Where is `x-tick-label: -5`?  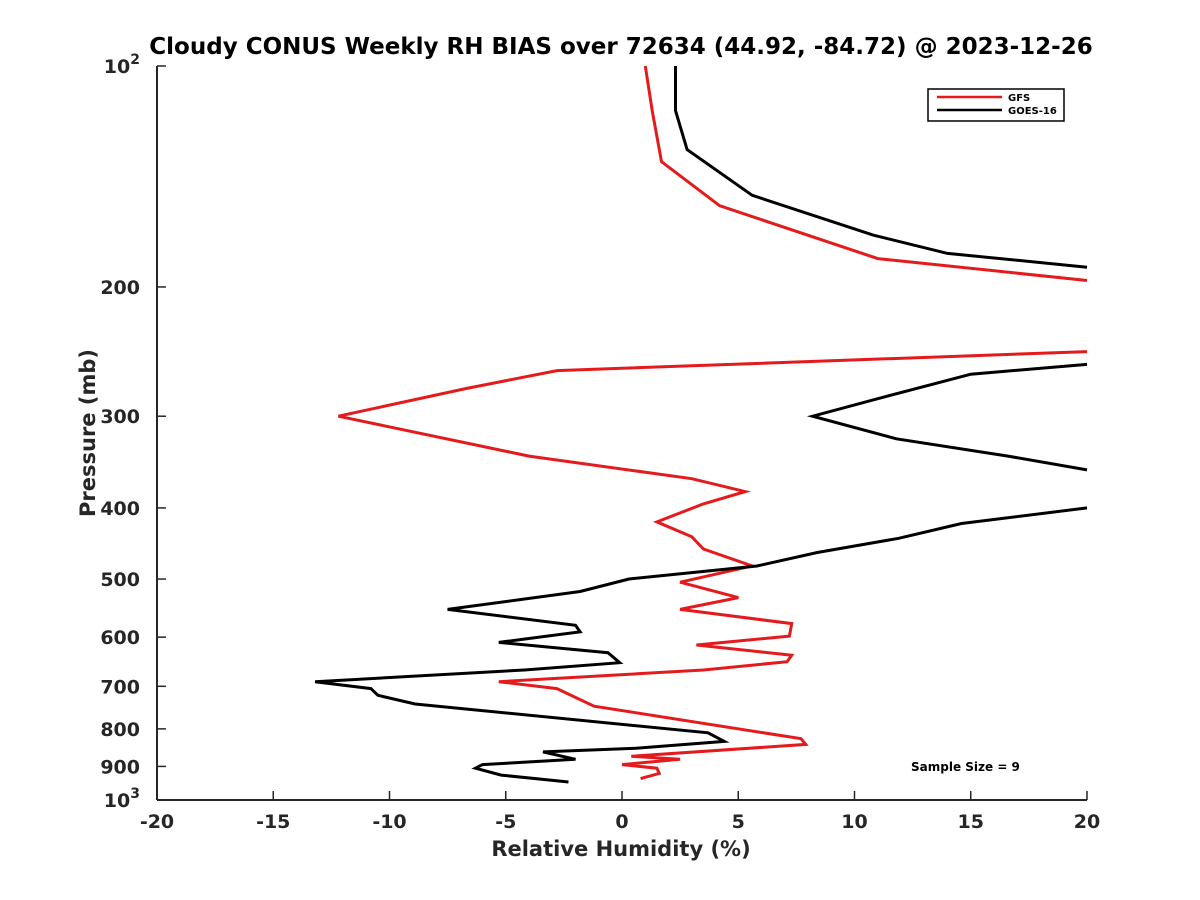 x-tick-label: -5 is located at coordinates (505, 822).